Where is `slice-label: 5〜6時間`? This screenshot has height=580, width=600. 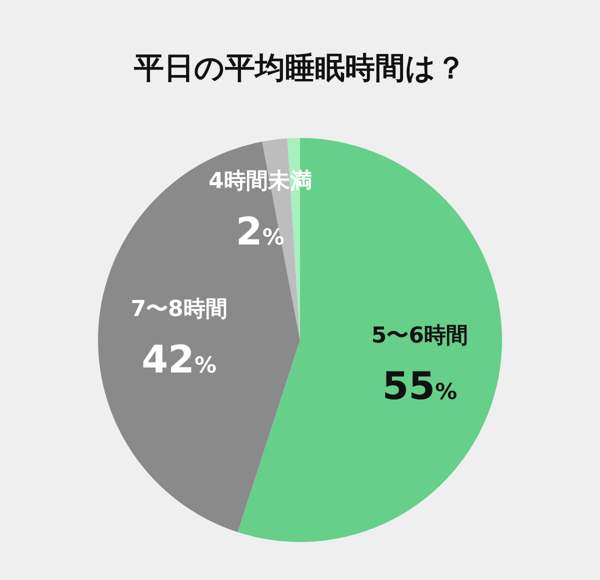 slice-label: 5〜6時間 is located at coordinates (419, 336).